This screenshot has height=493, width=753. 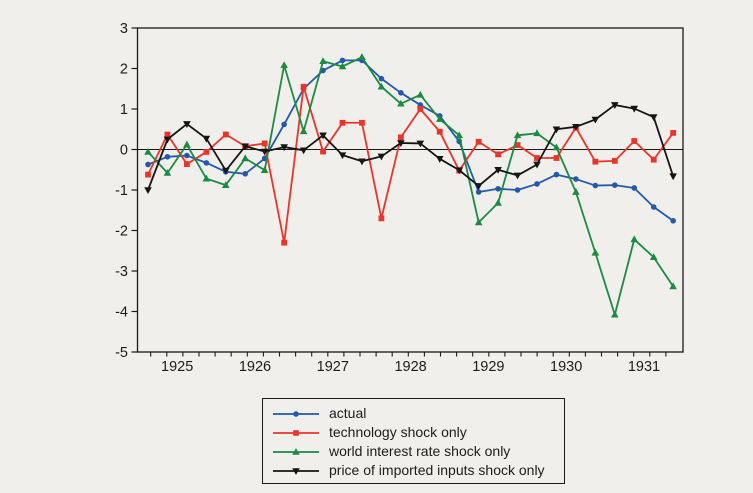 I want to click on y-tick-label: -3, so click(x=121, y=272).